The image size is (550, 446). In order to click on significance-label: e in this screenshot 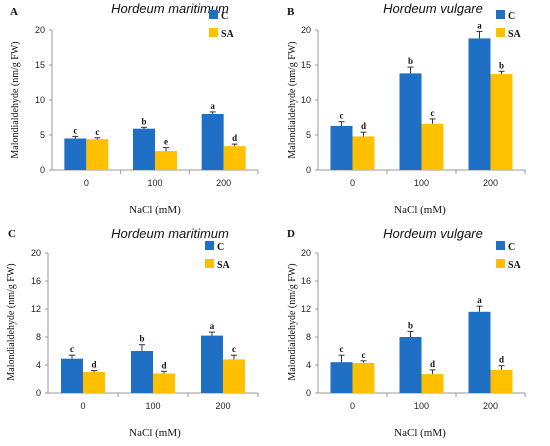, I will do `click(166, 142)`.